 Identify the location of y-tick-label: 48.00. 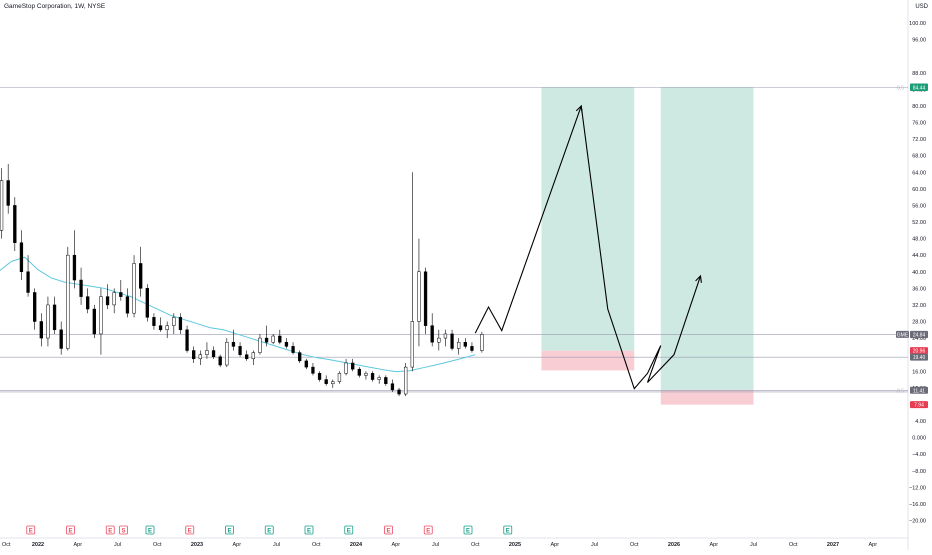
(919, 240).